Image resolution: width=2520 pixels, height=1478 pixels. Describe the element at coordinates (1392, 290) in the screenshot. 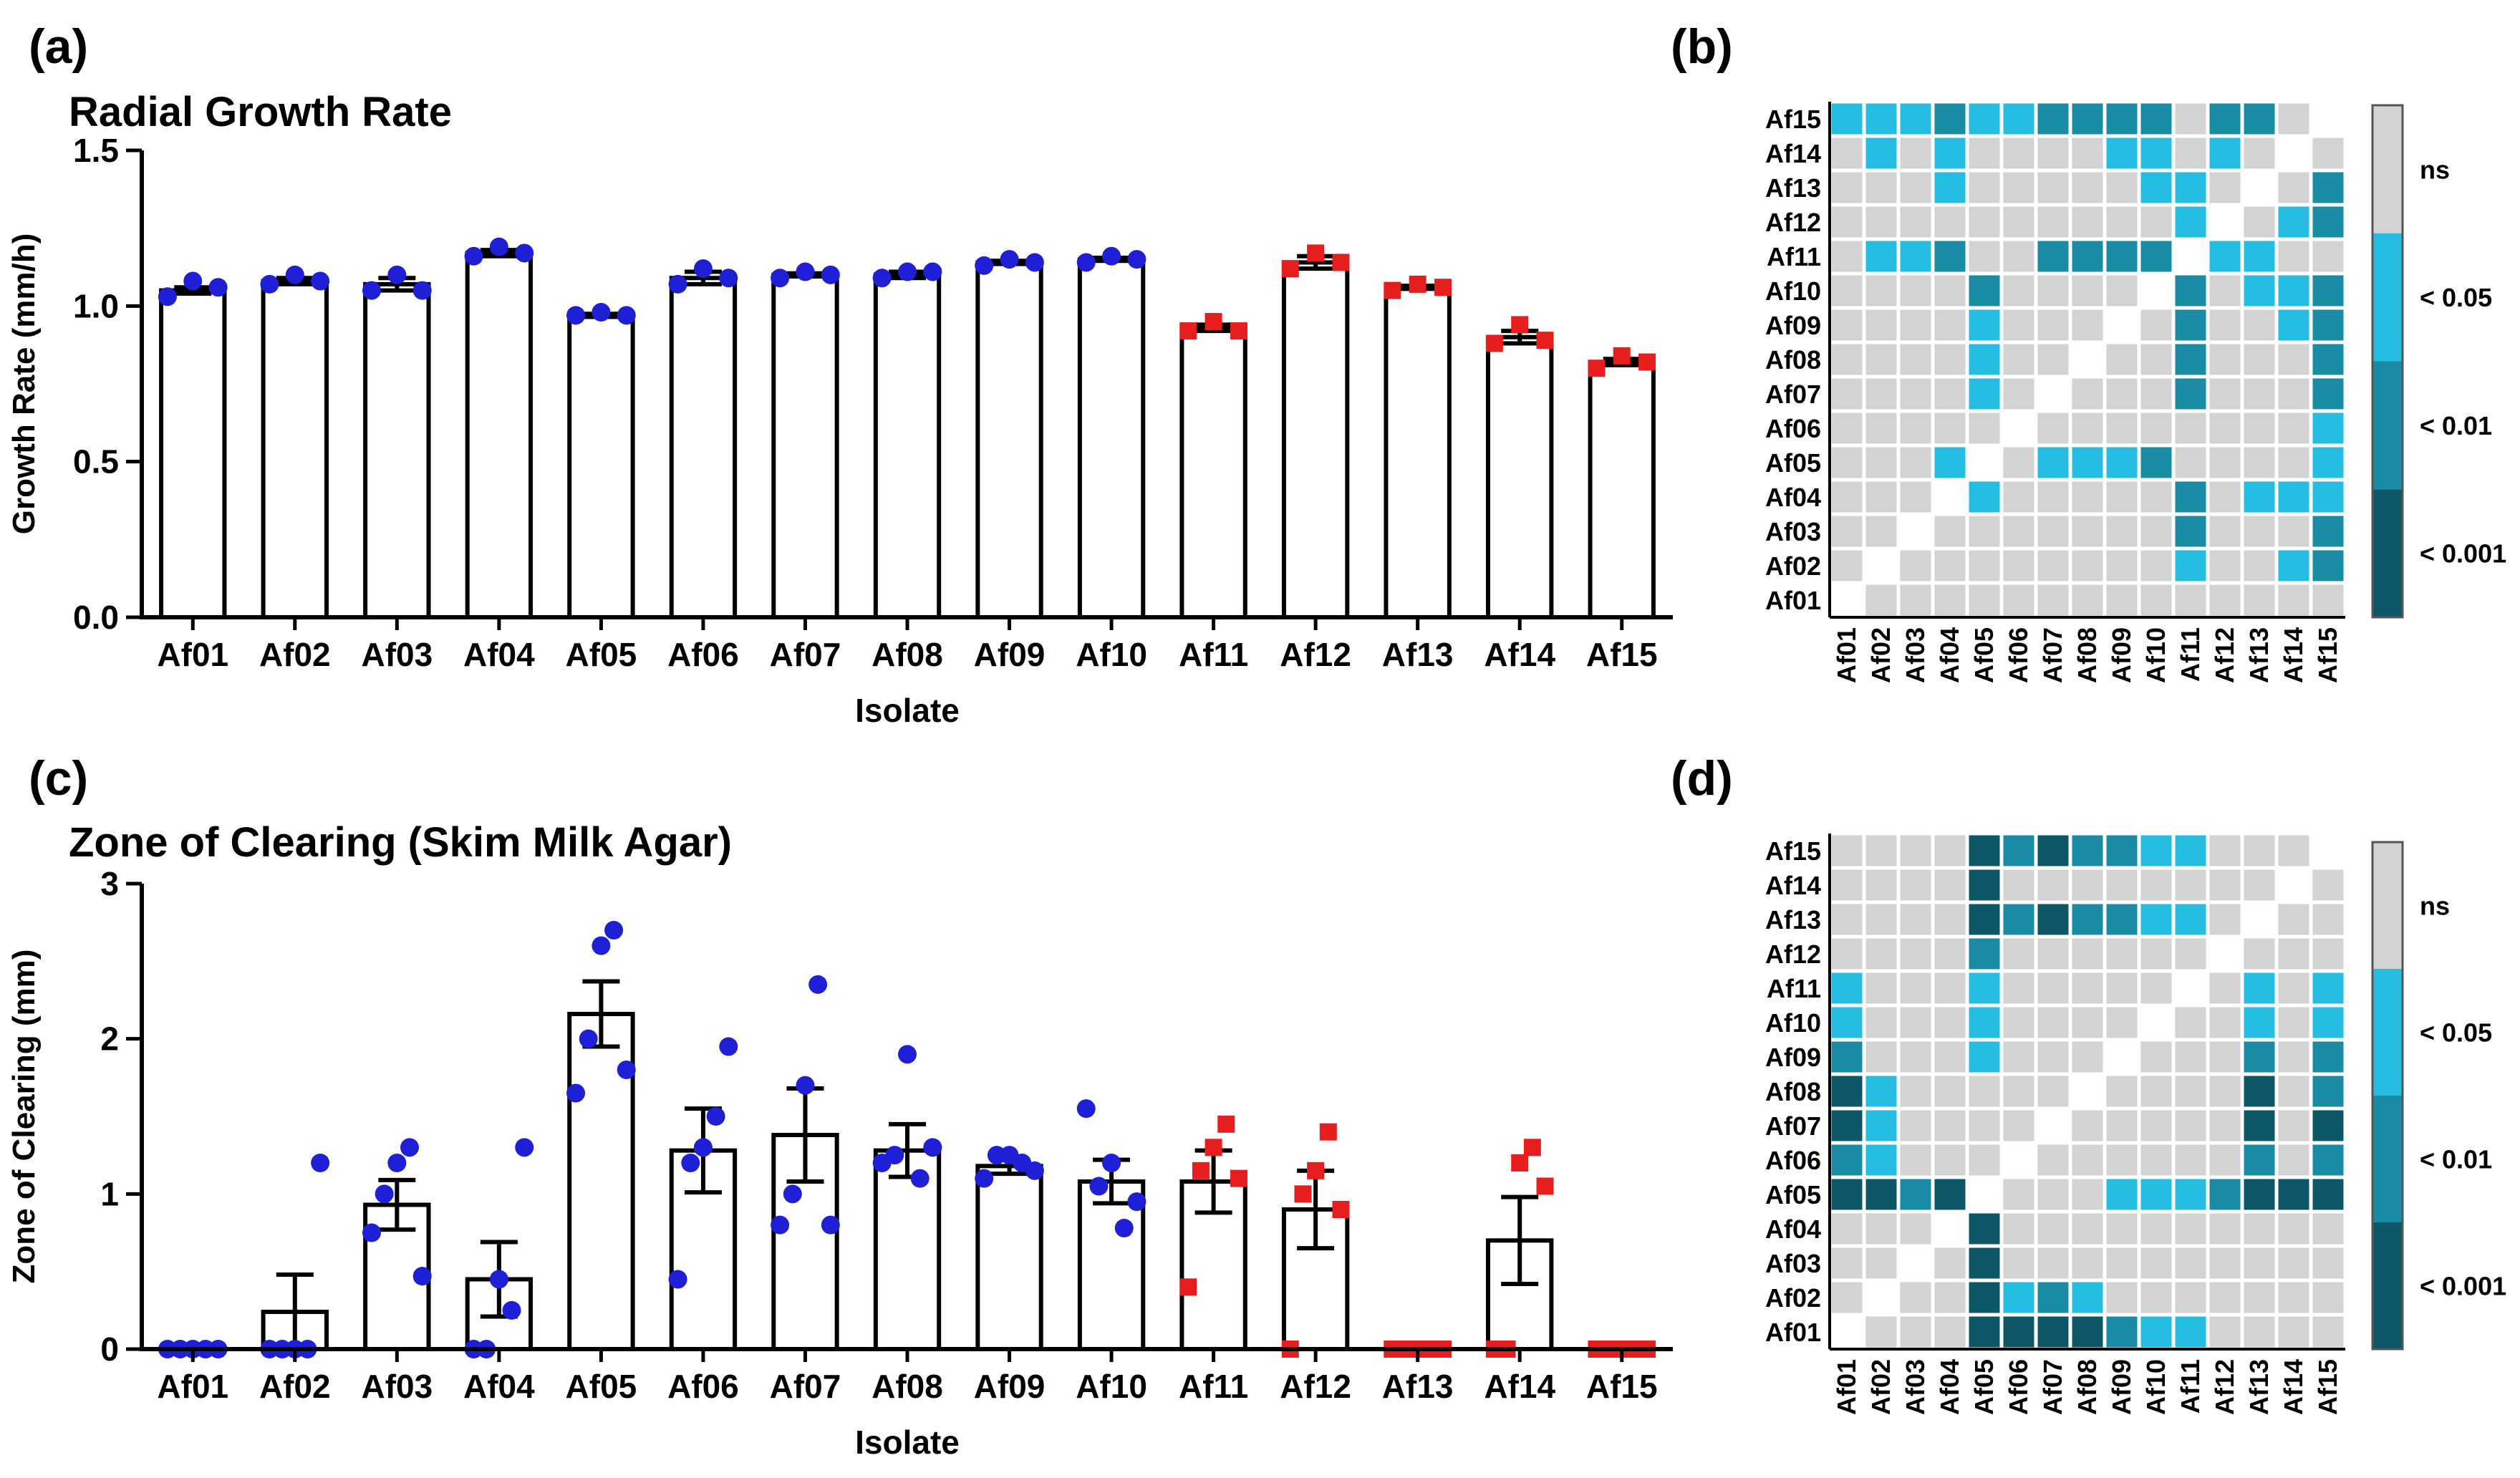

I see `data-point-af13` at that location.